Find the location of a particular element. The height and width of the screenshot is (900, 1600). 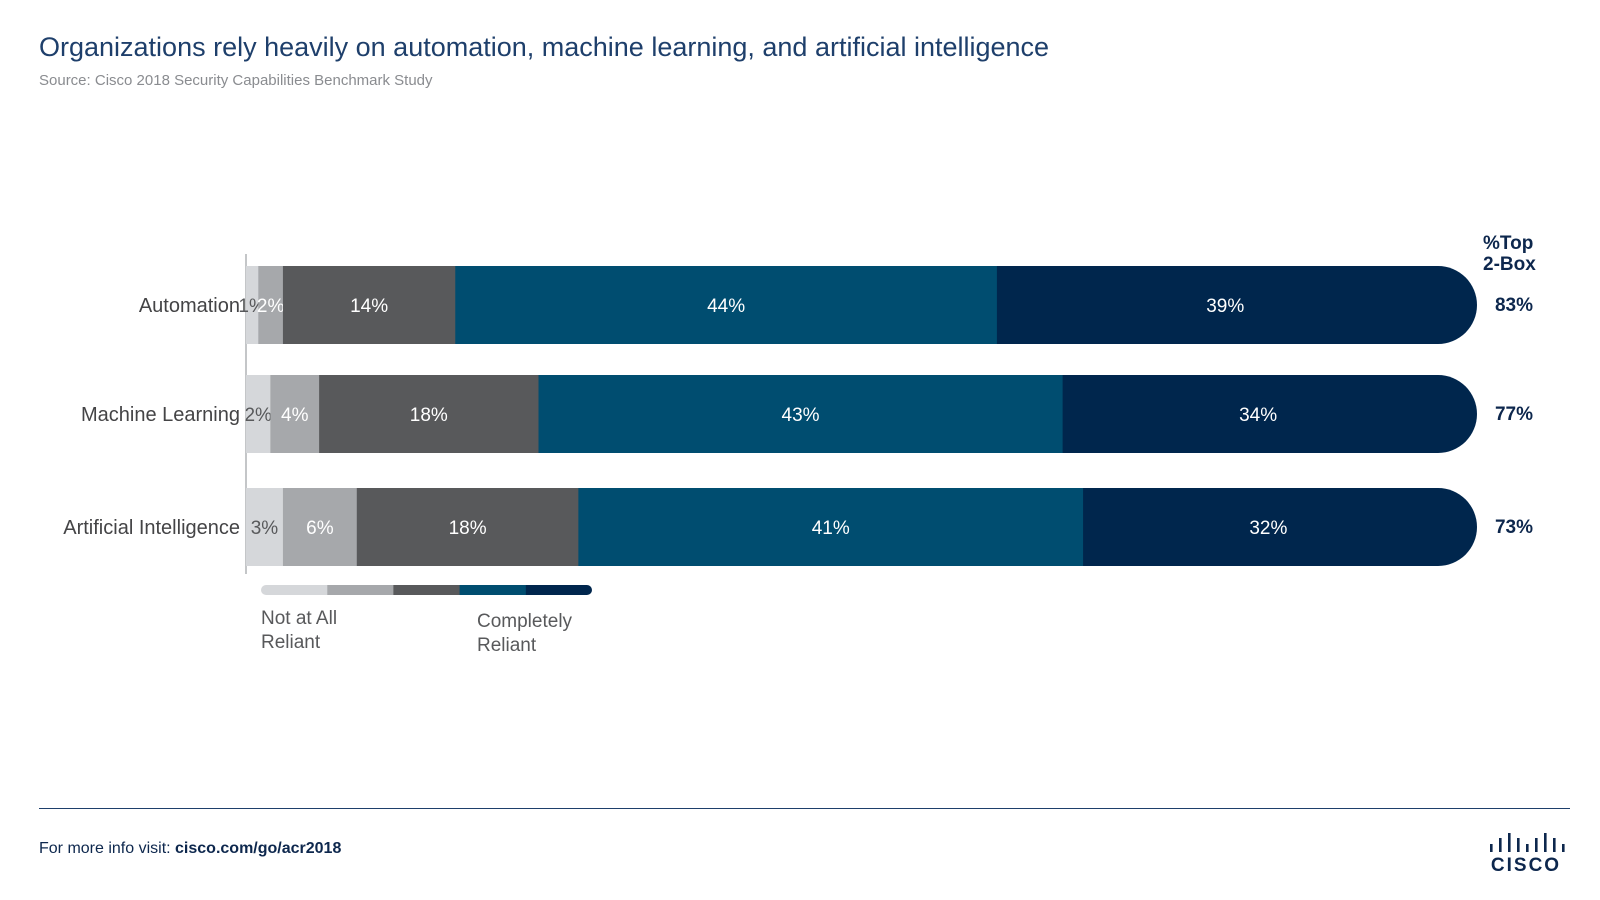

data-label: 4% is located at coordinates (295, 415).